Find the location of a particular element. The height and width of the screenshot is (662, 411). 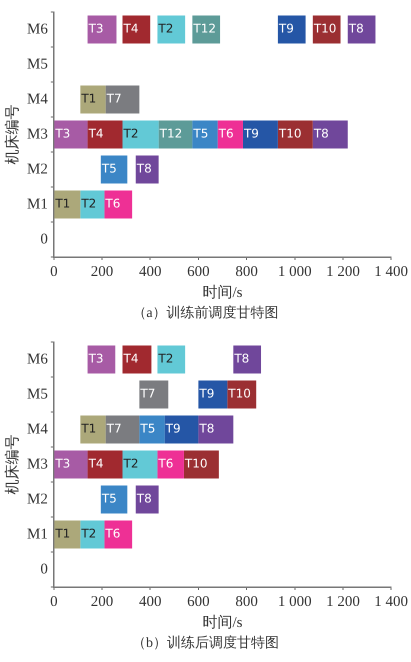

text: （a）训练前调度甘特图 is located at coordinates (205, 313).